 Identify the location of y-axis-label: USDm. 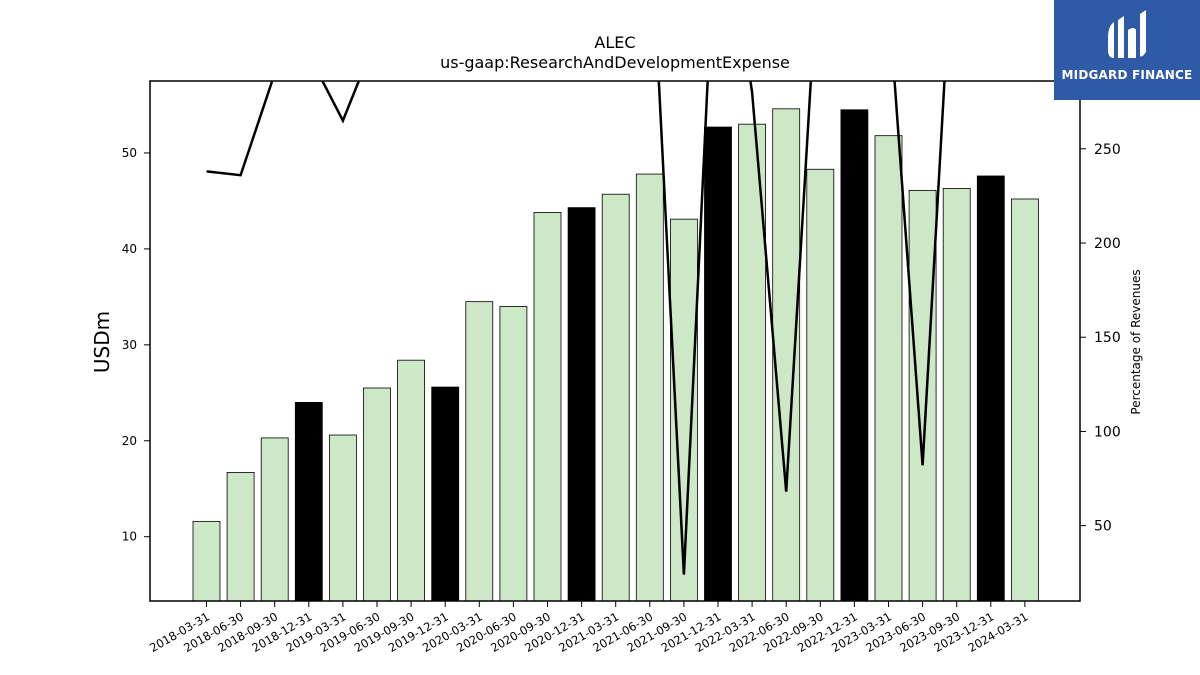
(102, 342).